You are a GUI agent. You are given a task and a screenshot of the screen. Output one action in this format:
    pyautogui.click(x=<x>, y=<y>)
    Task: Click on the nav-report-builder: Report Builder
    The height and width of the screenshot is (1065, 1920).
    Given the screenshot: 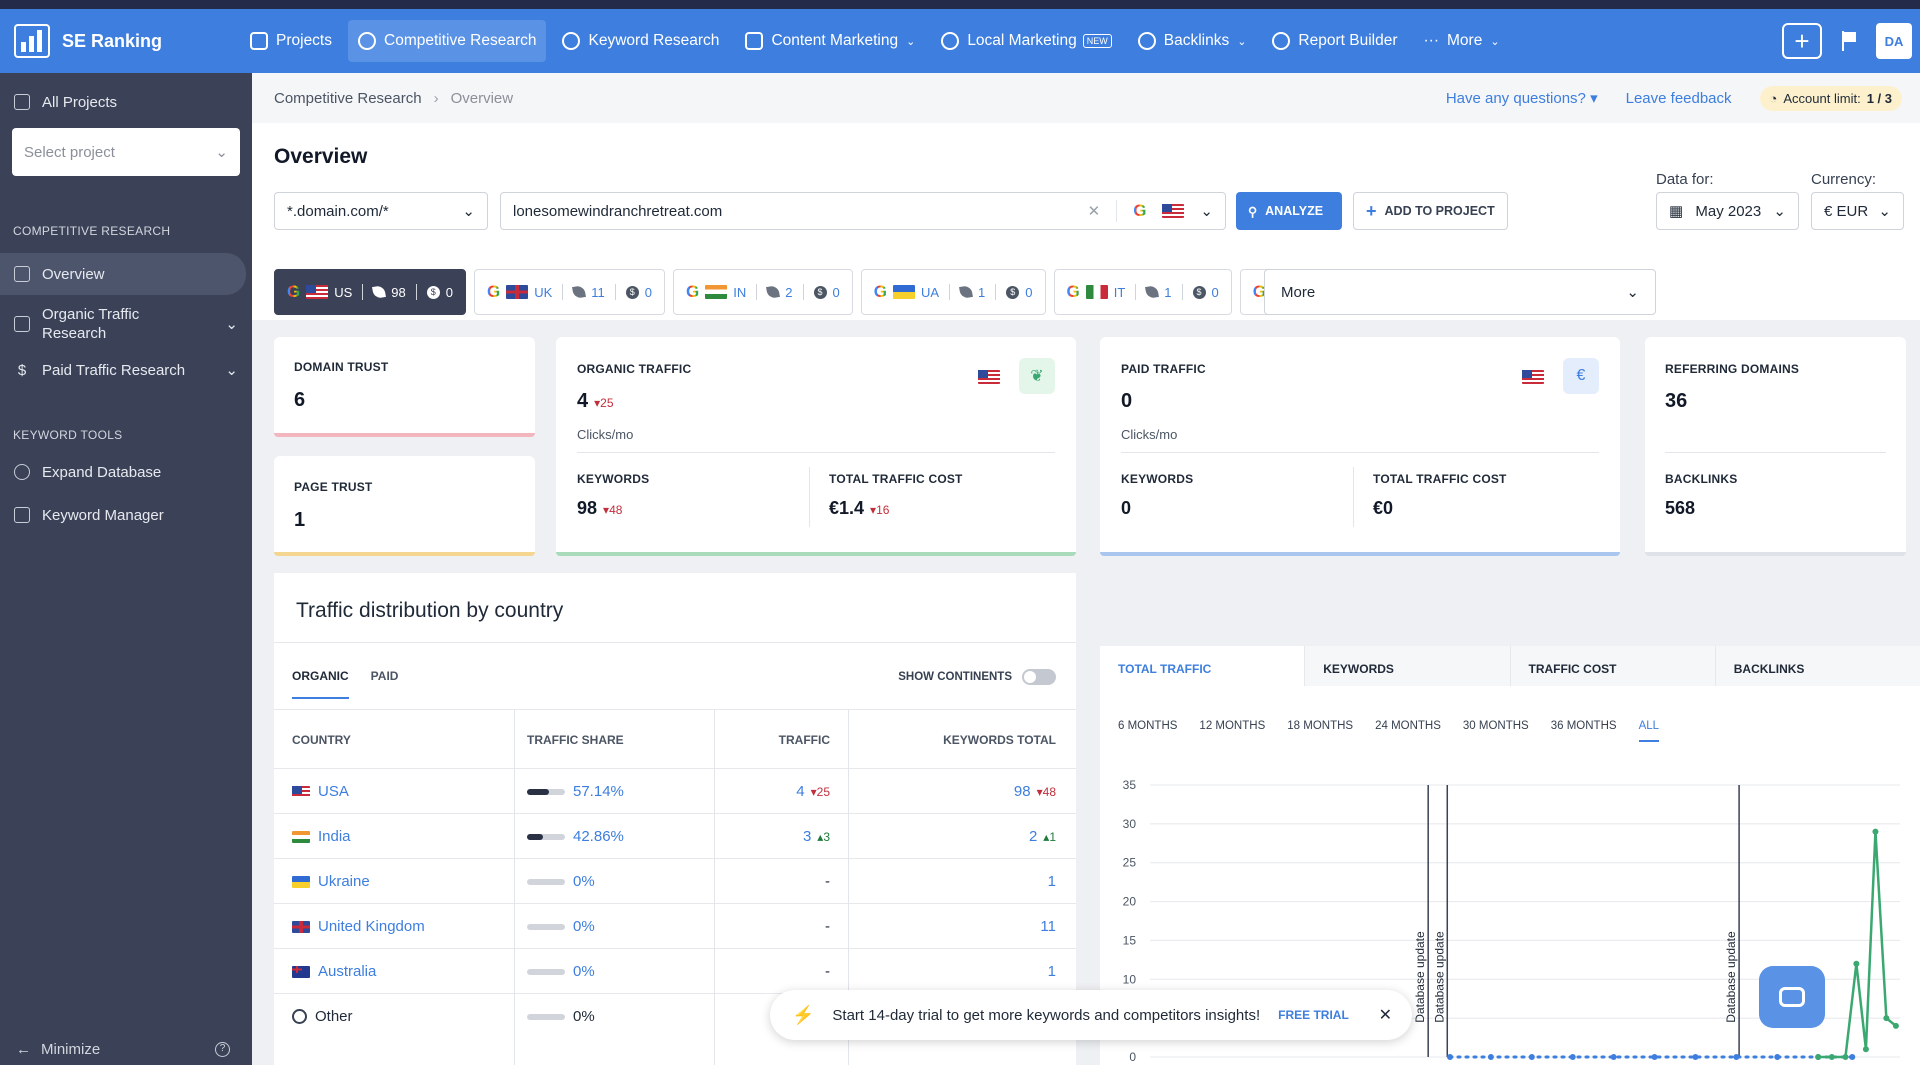 What is the action you would take?
    pyautogui.click(x=1334, y=41)
    